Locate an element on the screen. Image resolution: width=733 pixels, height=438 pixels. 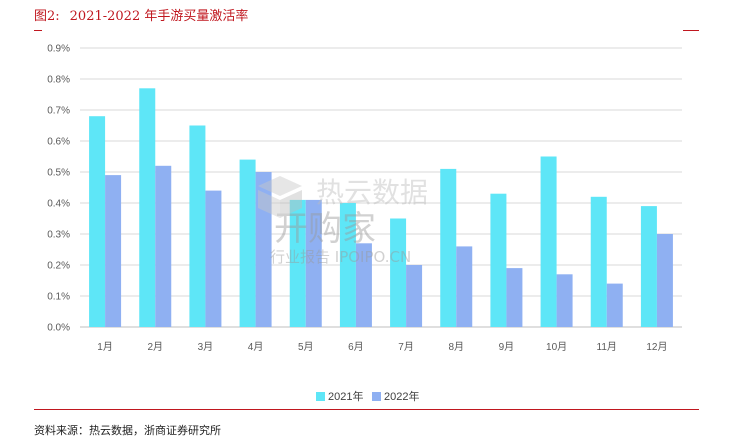
y-tick-label: 0.9% is located at coordinates (58, 49).